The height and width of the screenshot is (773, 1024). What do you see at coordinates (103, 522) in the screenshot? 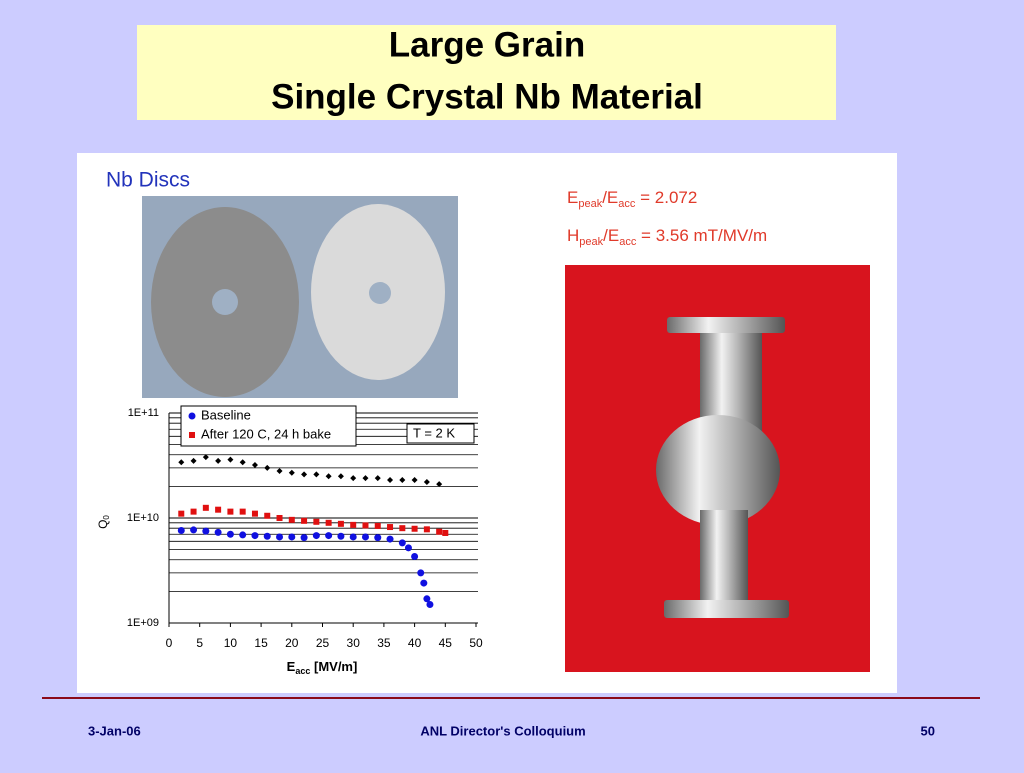
I see `y-axis-label: Q0` at bounding box center [103, 522].